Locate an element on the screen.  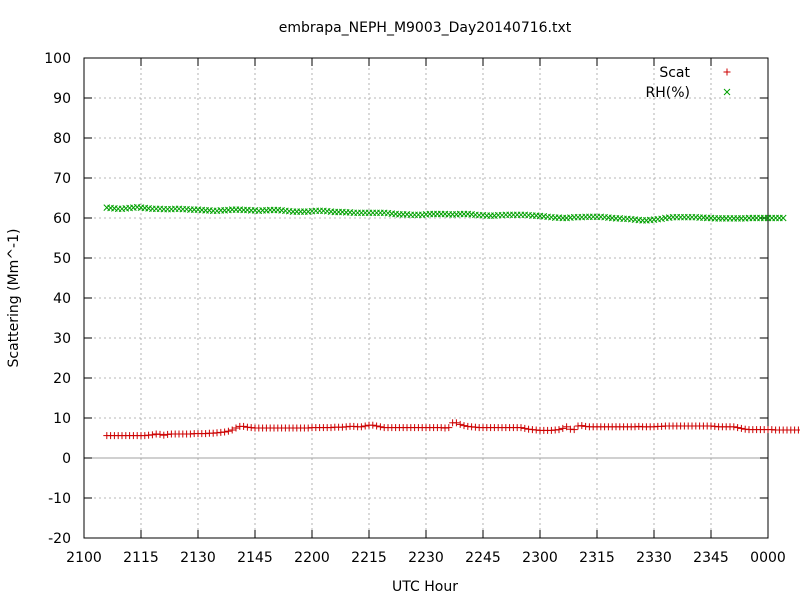
y-tick-label: 70 is located at coordinates (62, 179).